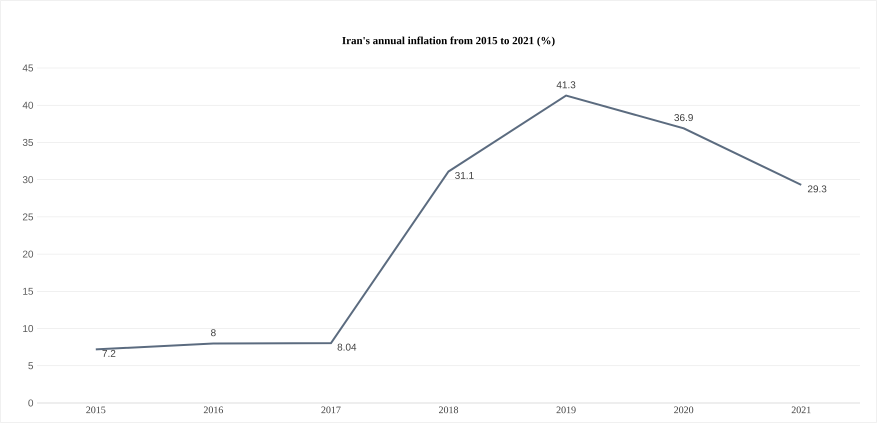 The height and width of the screenshot is (423, 877). What do you see at coordinates (817, 188) in the screenshot?
I see `data-label: 29.3` at bounding box center [817, 188].